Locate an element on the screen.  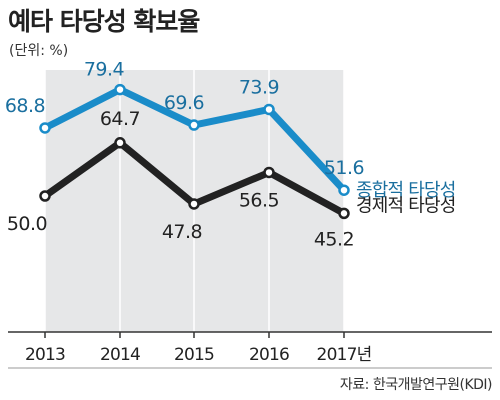
data-label: 45.2 is located at coordinates (334, 239).